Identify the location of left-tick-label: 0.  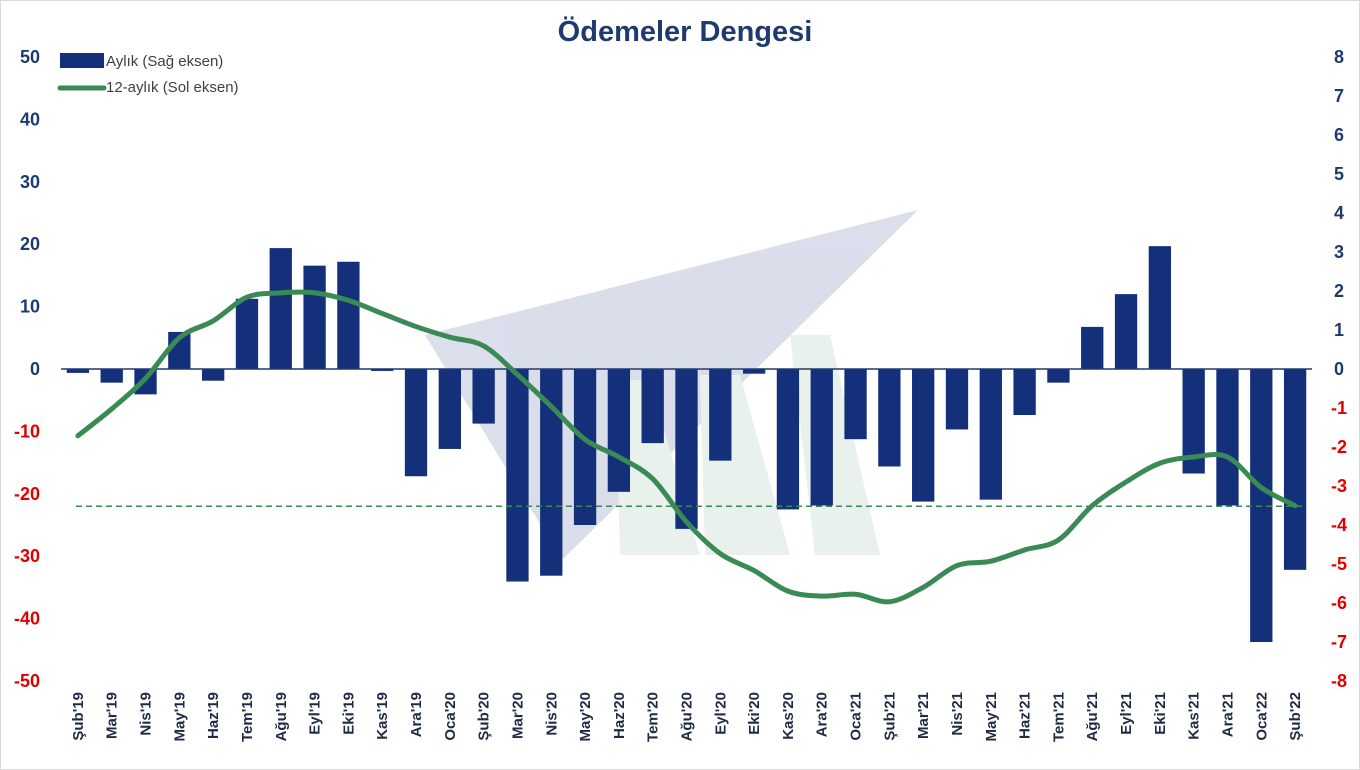
(35, 369).